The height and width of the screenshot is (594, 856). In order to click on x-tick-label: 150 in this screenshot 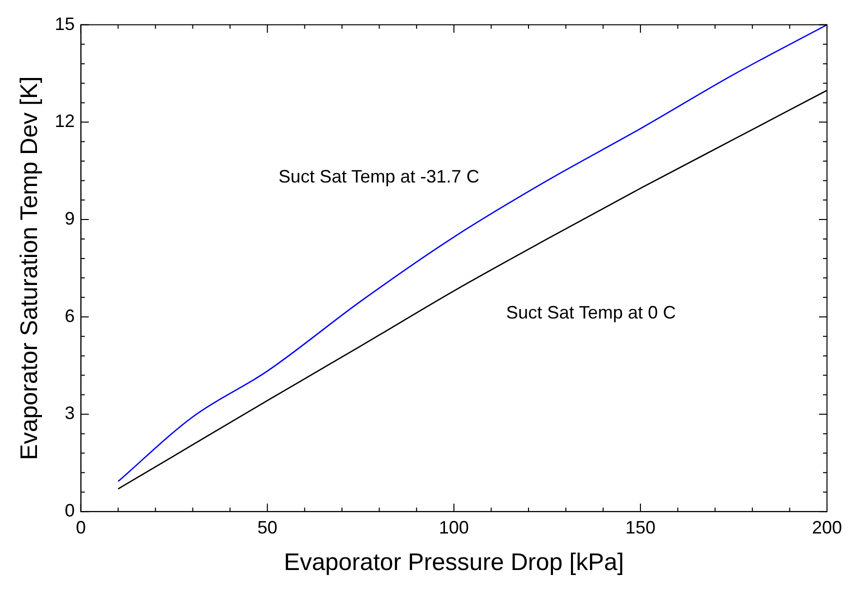, I will do `click(640, 527)`.